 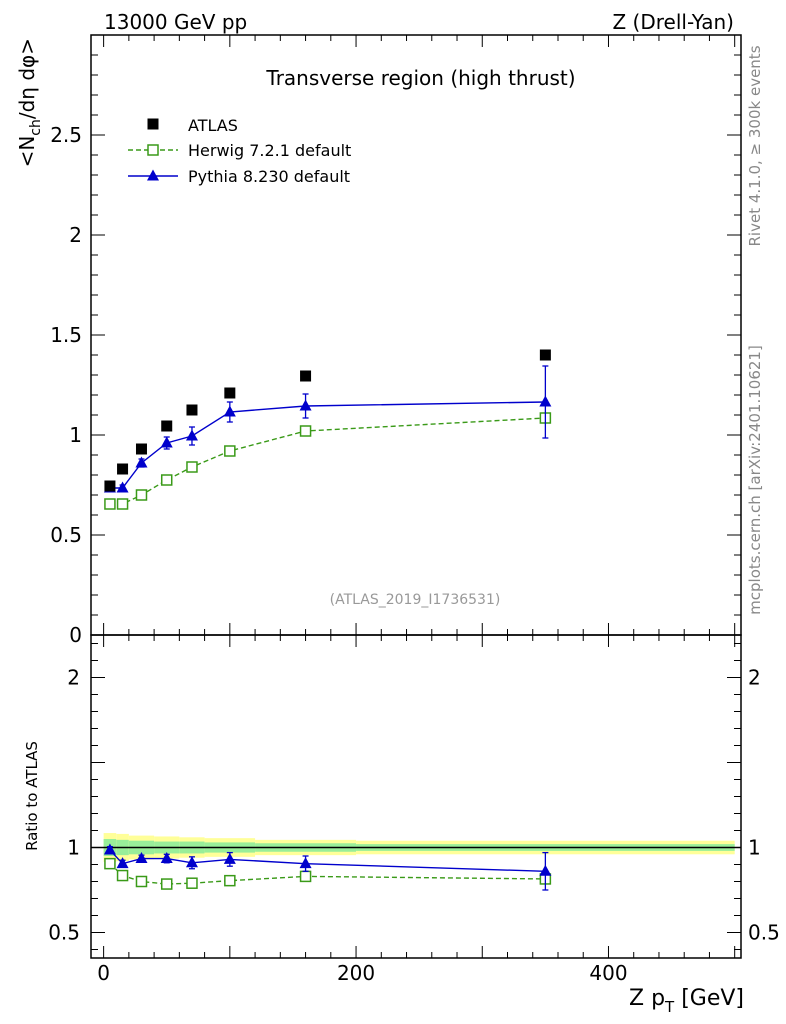 I want to click on main-y-tick-label: 2.5, so click(x=66, y=135).